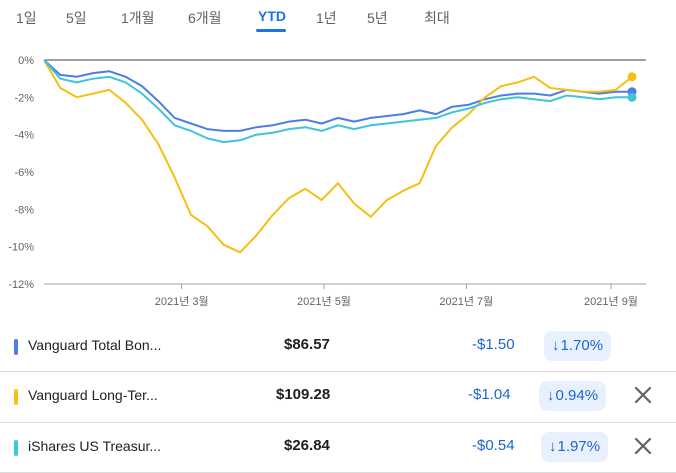 The height and width of the screenshot is (473, 676). What do you see at coordinates (24, 136) in the screenshot?
I see `y-tick-label: -4%` at bounding box center [24, 136].